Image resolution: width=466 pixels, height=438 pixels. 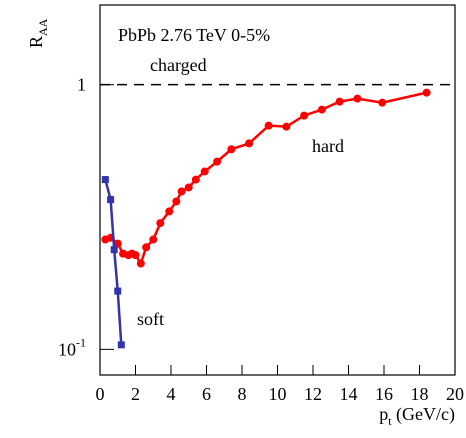 What do you see at coordinates (171, 394) in the screenshot?
I see `x-tick-label: 4` at bounding box center [171, 394].